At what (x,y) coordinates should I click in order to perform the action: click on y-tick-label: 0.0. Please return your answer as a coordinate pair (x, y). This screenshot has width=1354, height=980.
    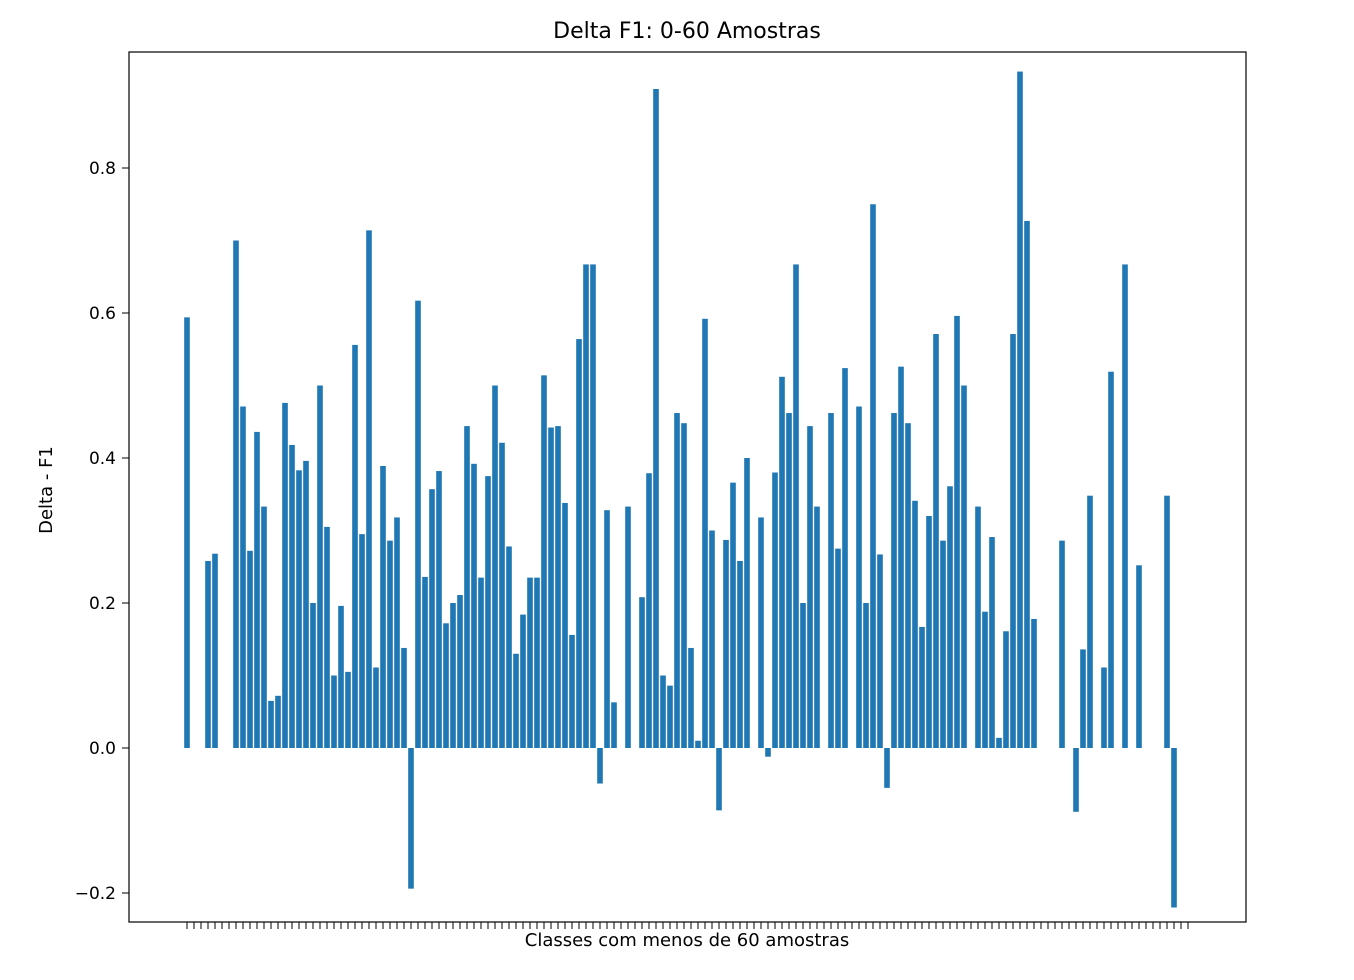
    Looking at the image, I should click on (102, 749).